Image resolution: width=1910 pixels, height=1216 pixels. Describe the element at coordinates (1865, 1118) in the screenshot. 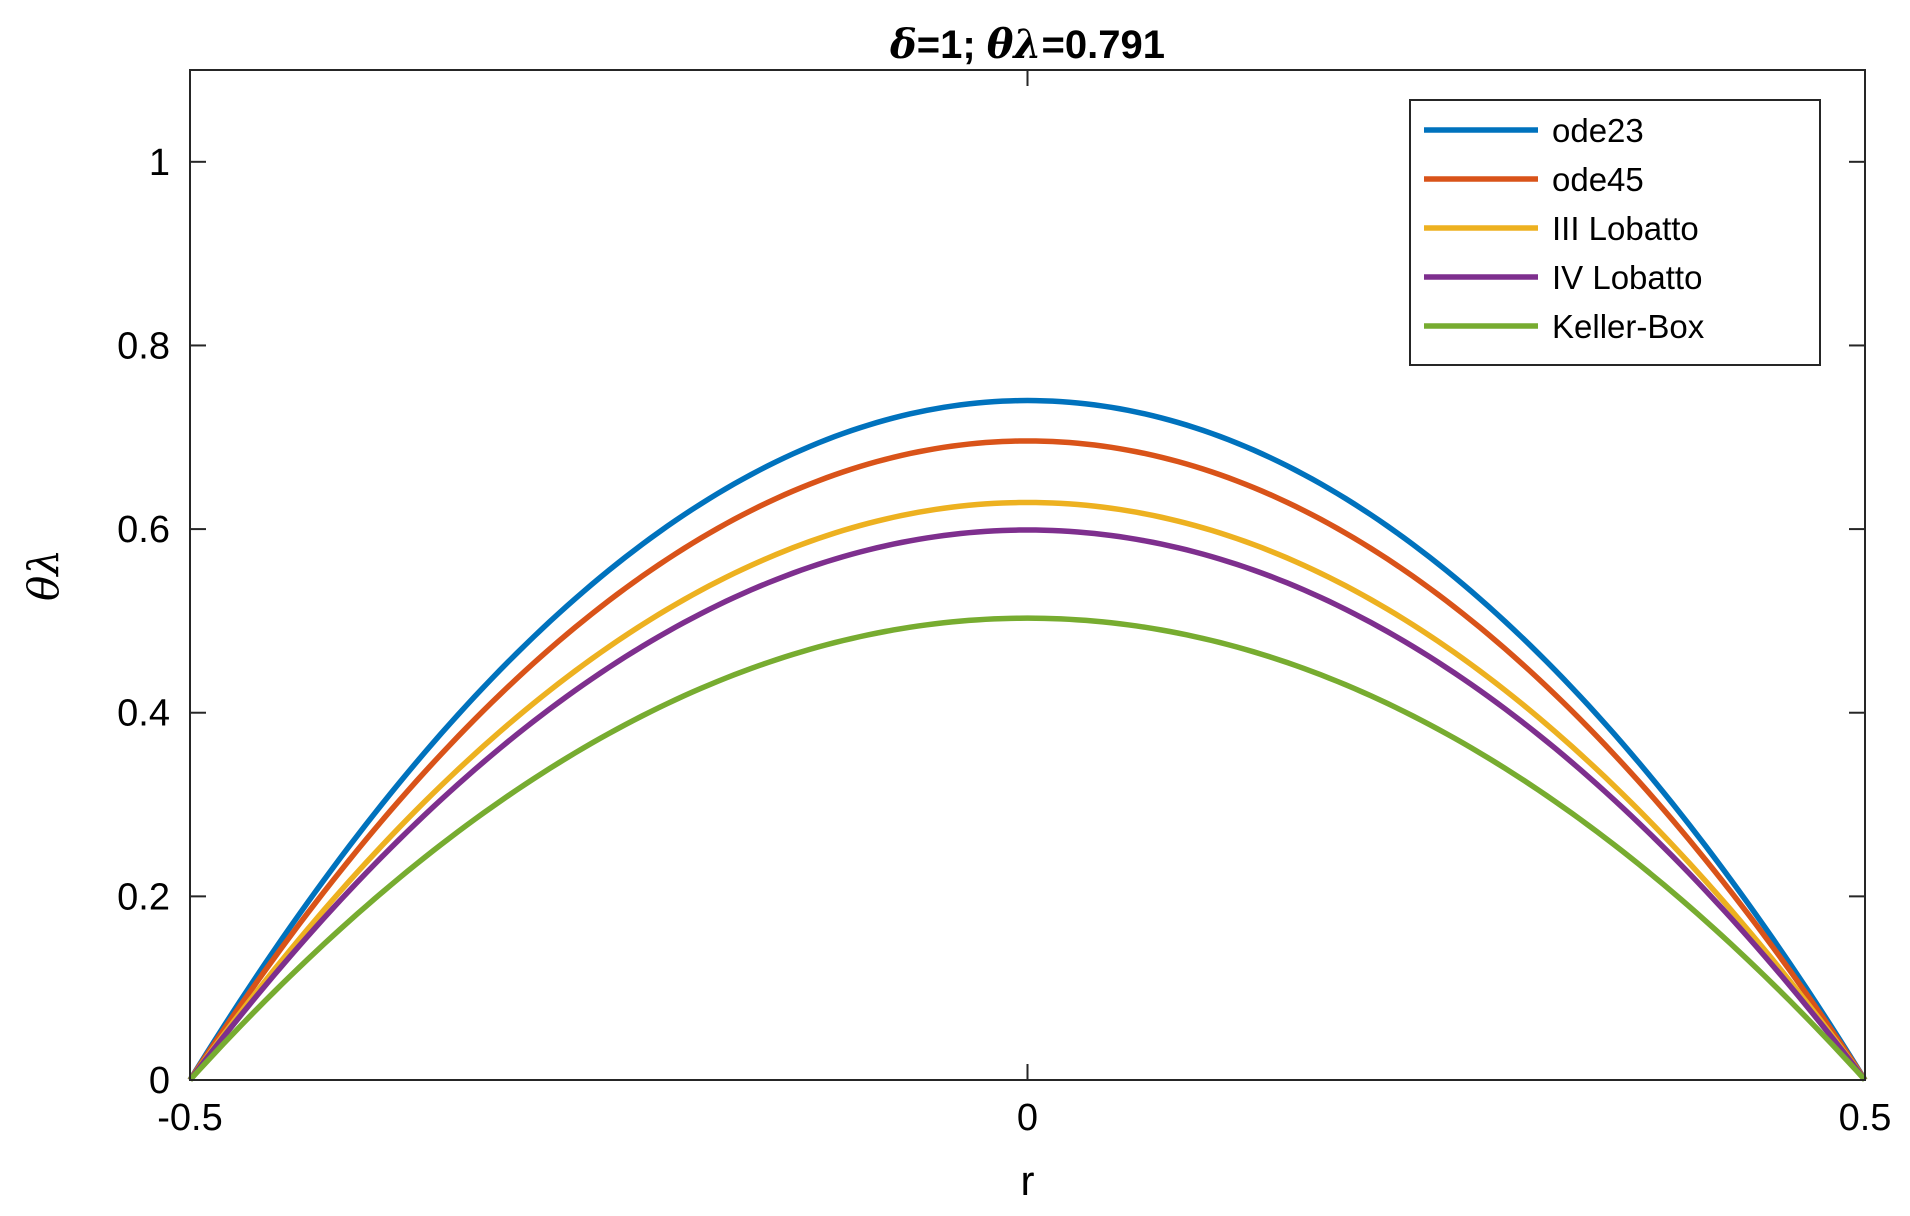

I see `x-tick-label: 0.5` at that location.